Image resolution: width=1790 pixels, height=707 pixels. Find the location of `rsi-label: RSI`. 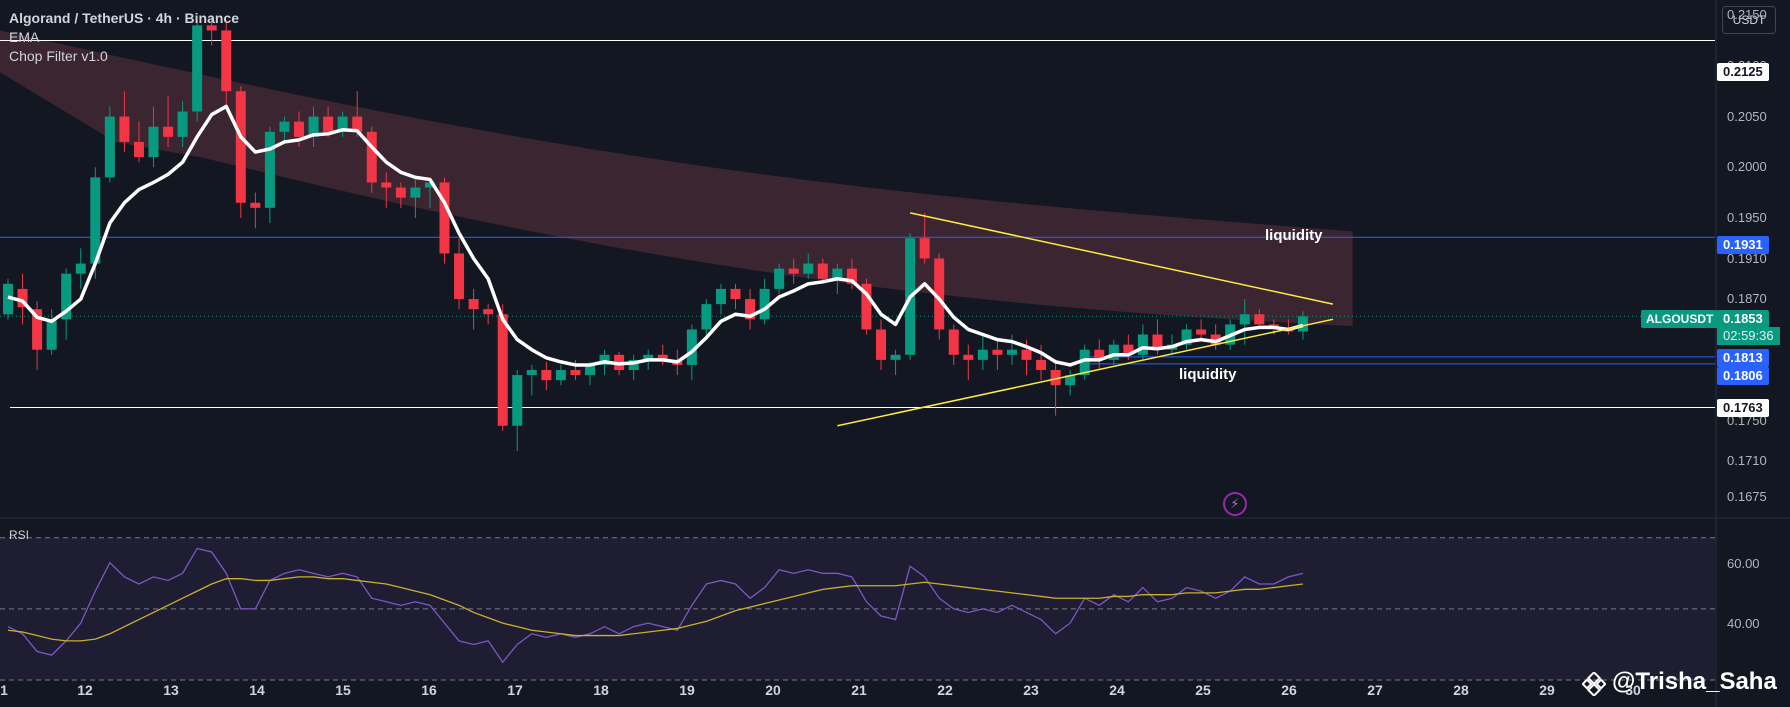

rsi-label: RSI is located at coordinates (19, 535).